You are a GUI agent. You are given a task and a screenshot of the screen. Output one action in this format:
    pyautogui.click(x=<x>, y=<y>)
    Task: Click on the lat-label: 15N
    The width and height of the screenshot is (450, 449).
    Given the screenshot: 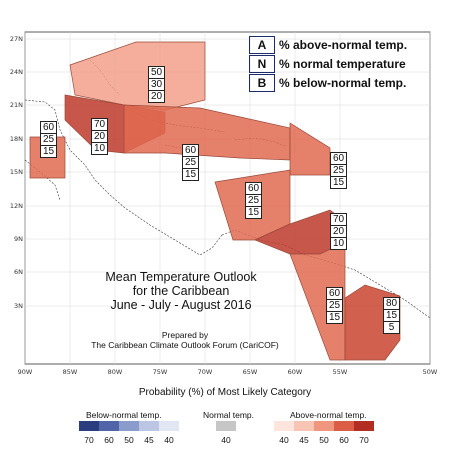 What is the action you would take?
    pyautogui.click(x=16, y=172)
    